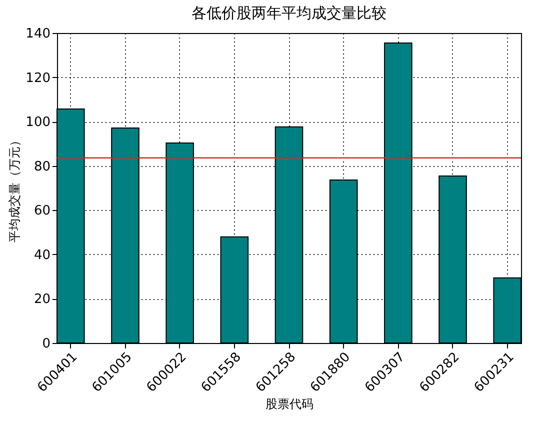 This screenshot has width=535, height=422. What do you see at coordinates (38, 122) in the screenshot?
I see `y-tick-label: 100` at bounding box center [38, 122].